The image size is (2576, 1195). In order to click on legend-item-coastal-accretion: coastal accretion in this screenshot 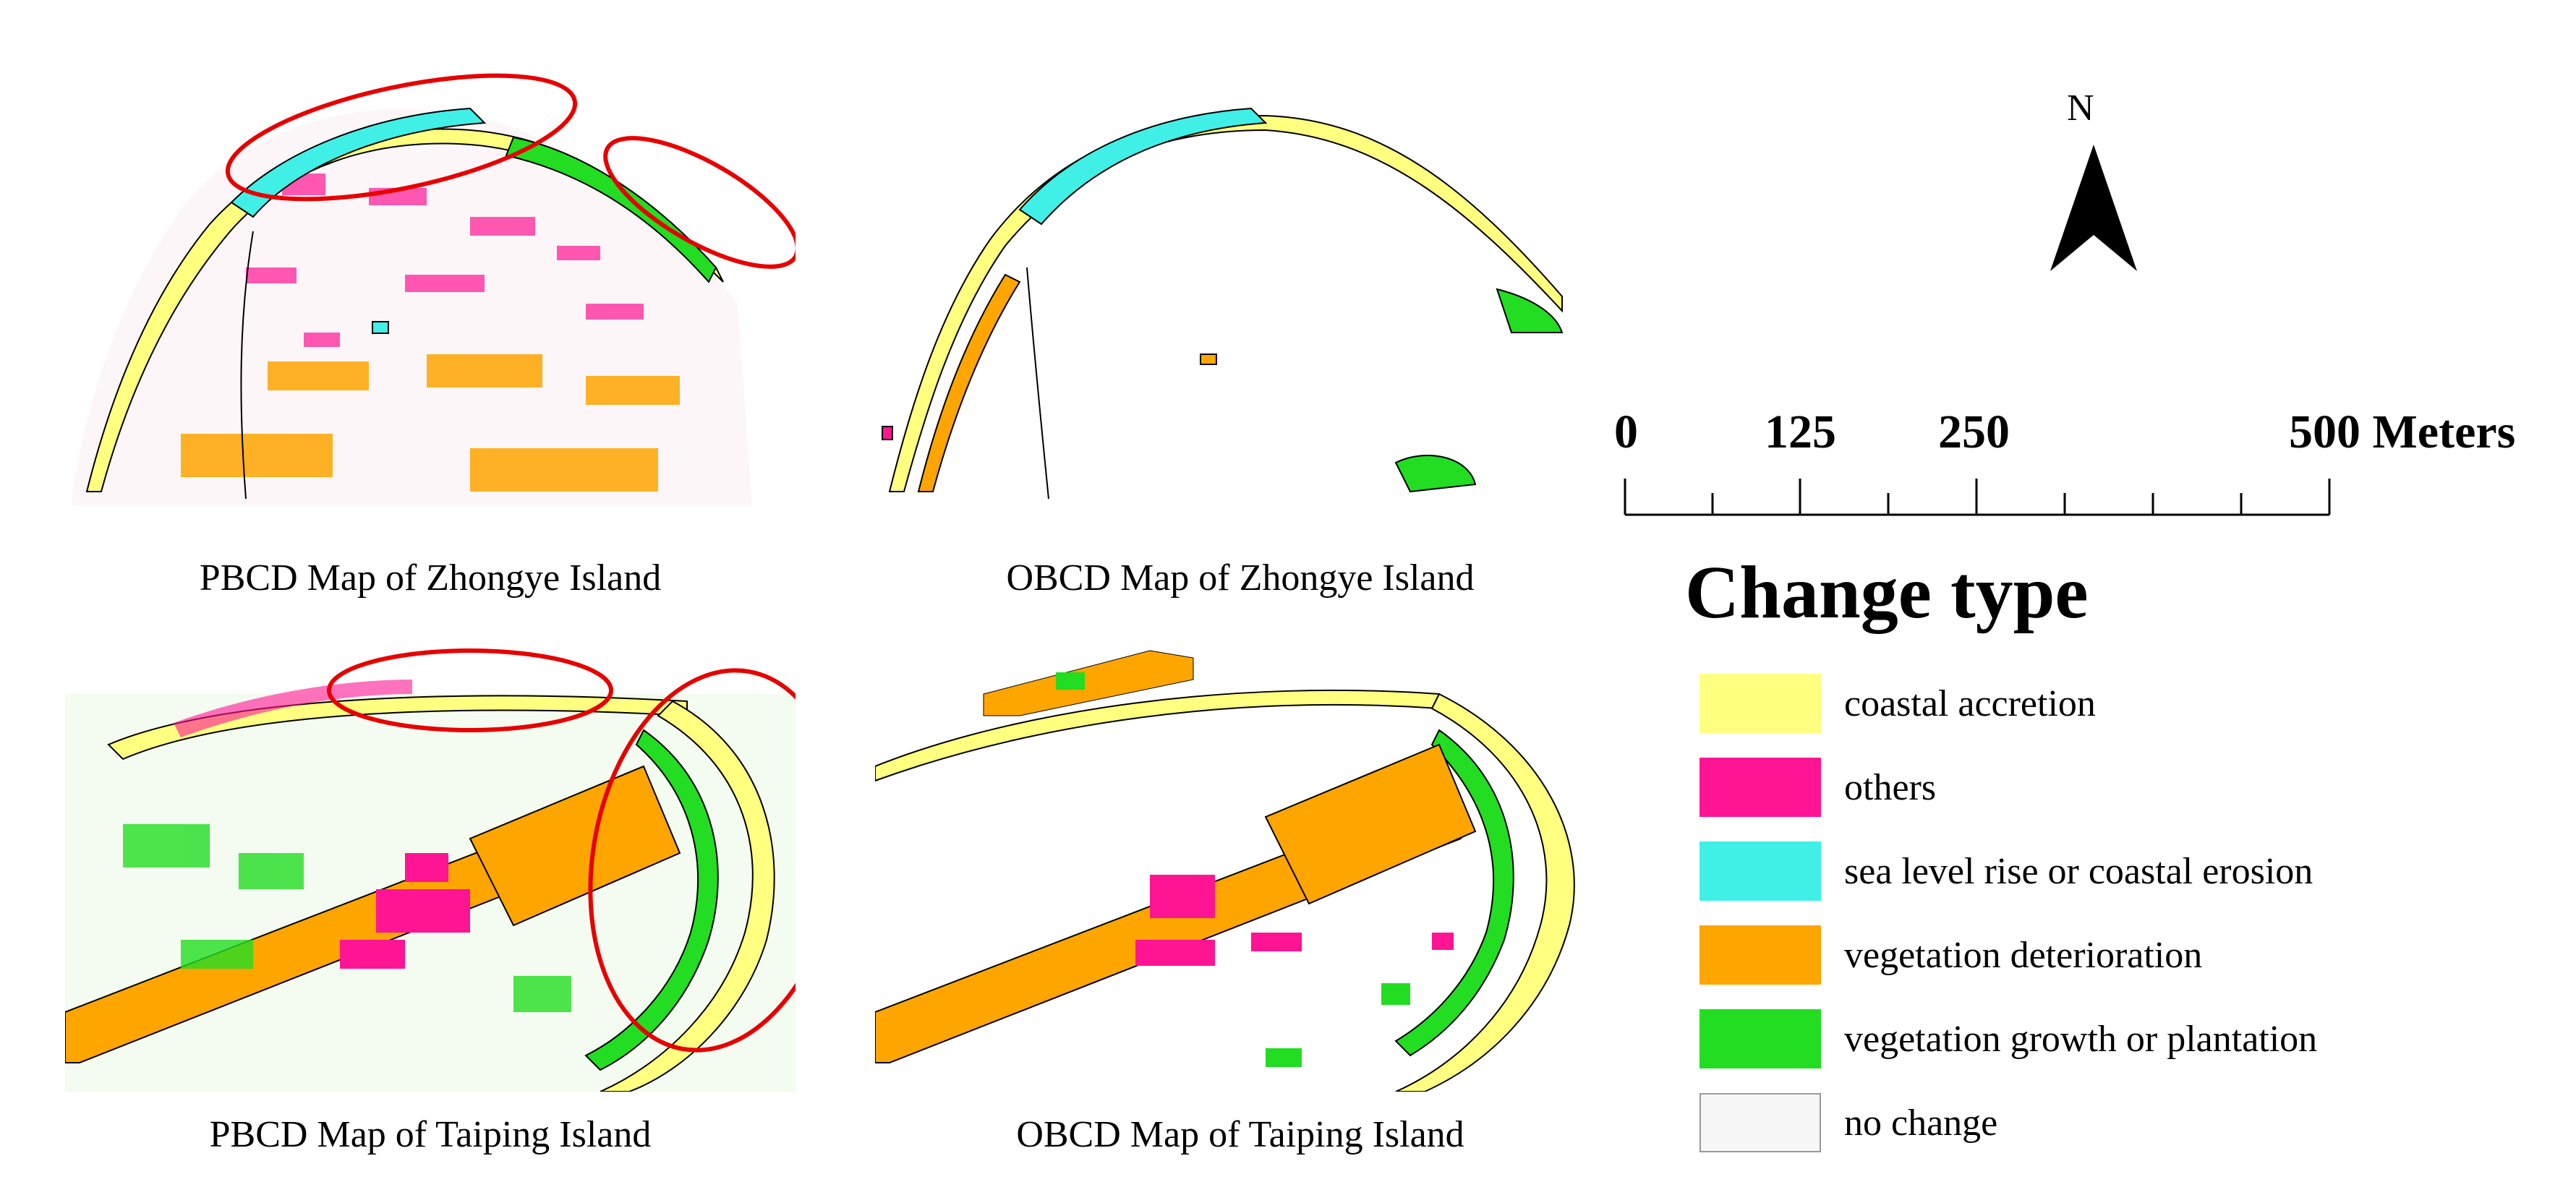, I will do `click(1898, 704)`.